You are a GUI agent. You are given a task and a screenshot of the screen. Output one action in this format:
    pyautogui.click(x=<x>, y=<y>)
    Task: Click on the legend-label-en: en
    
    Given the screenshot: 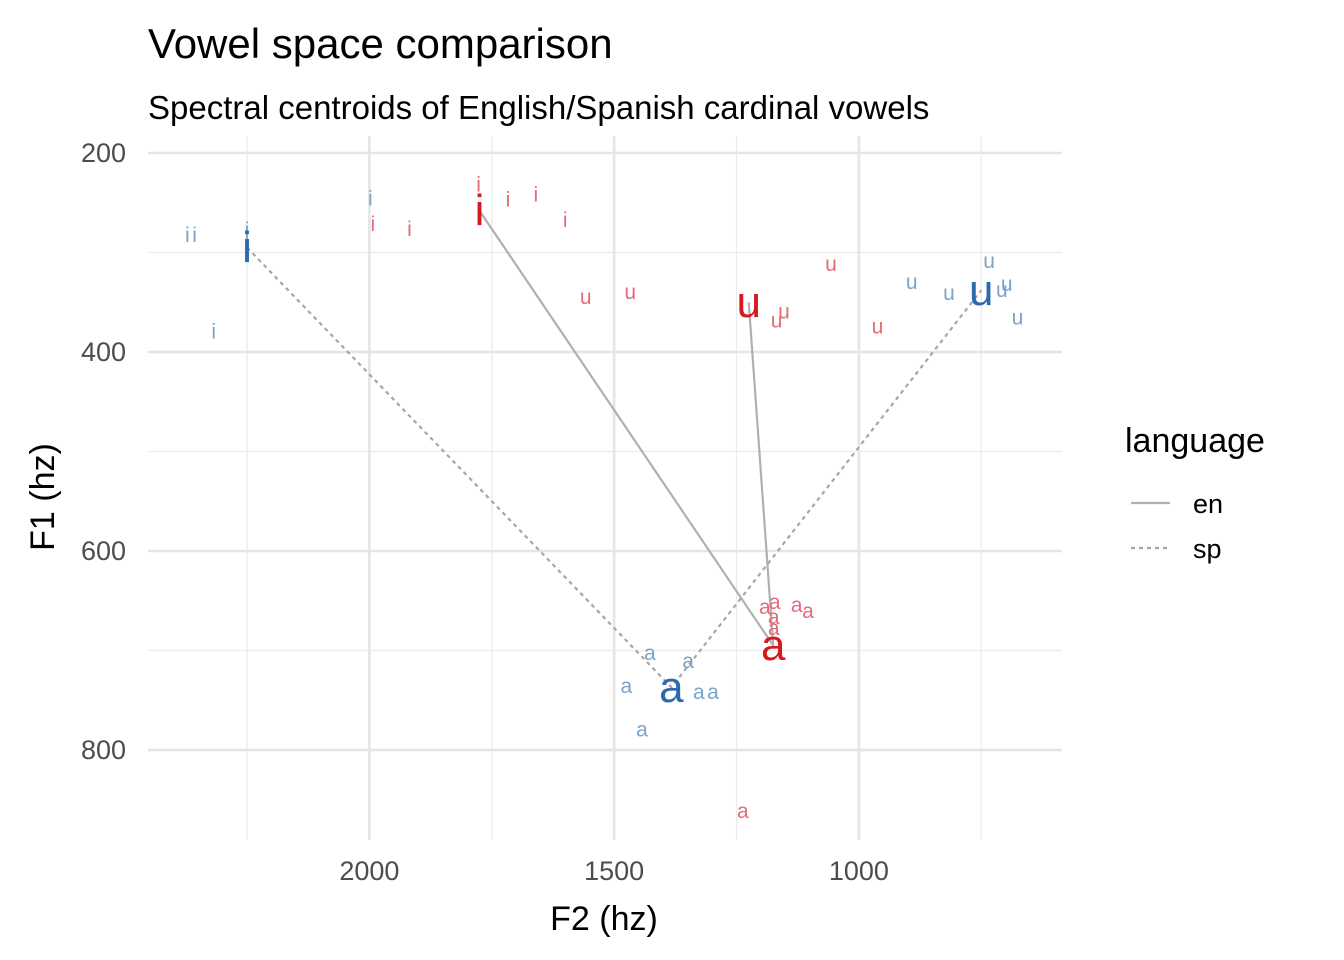 What is the action you would take?
    pyautogui.click(x=1208, y=504)
    